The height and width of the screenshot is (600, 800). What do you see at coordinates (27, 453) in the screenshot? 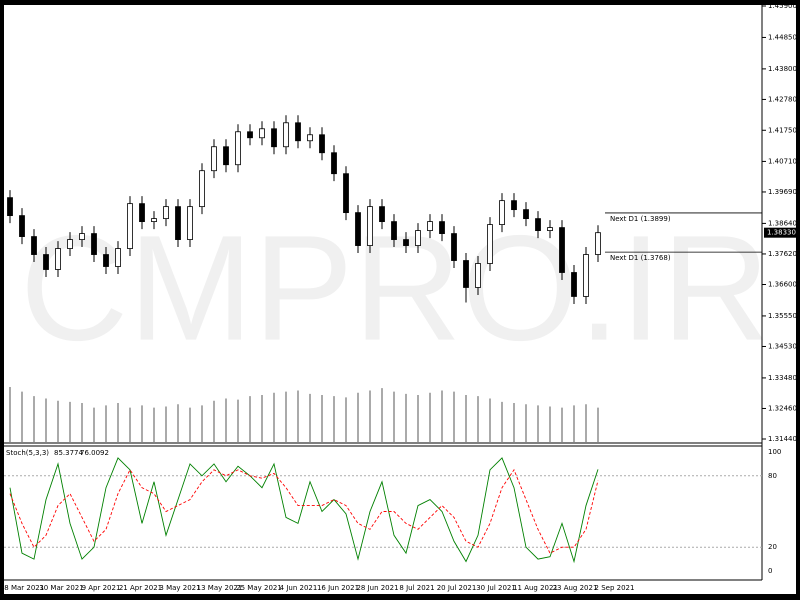
I see `stoch-title: Stoch(5,3,3)` at bounding box center [27, 453].